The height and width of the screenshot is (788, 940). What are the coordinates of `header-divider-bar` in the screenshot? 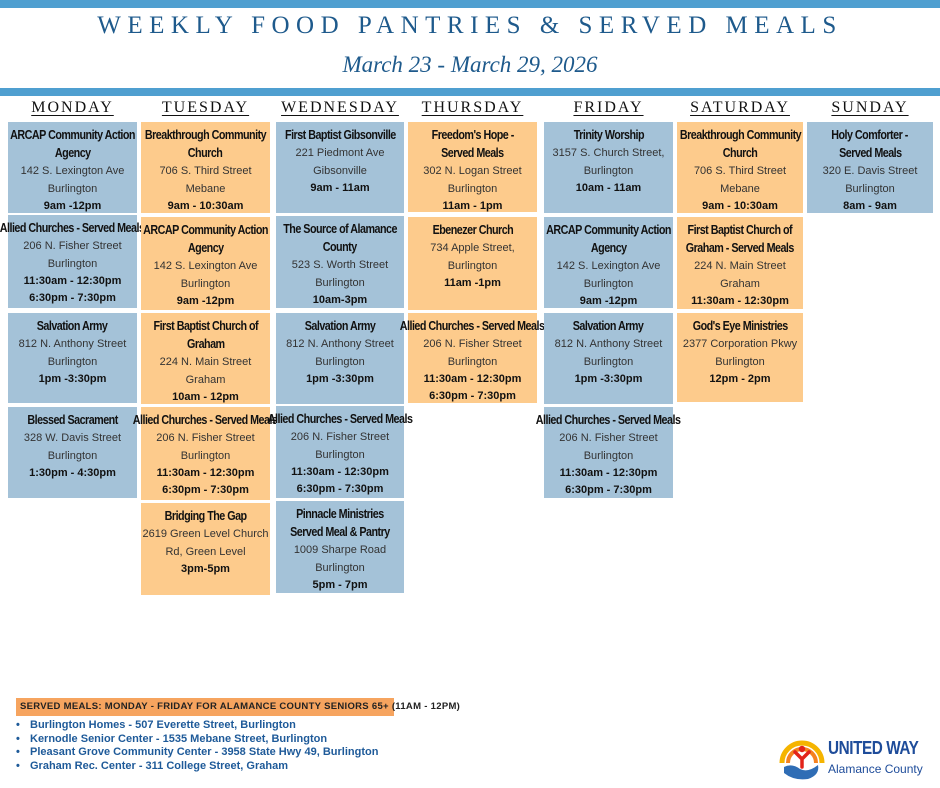 It's located at (470, 92).